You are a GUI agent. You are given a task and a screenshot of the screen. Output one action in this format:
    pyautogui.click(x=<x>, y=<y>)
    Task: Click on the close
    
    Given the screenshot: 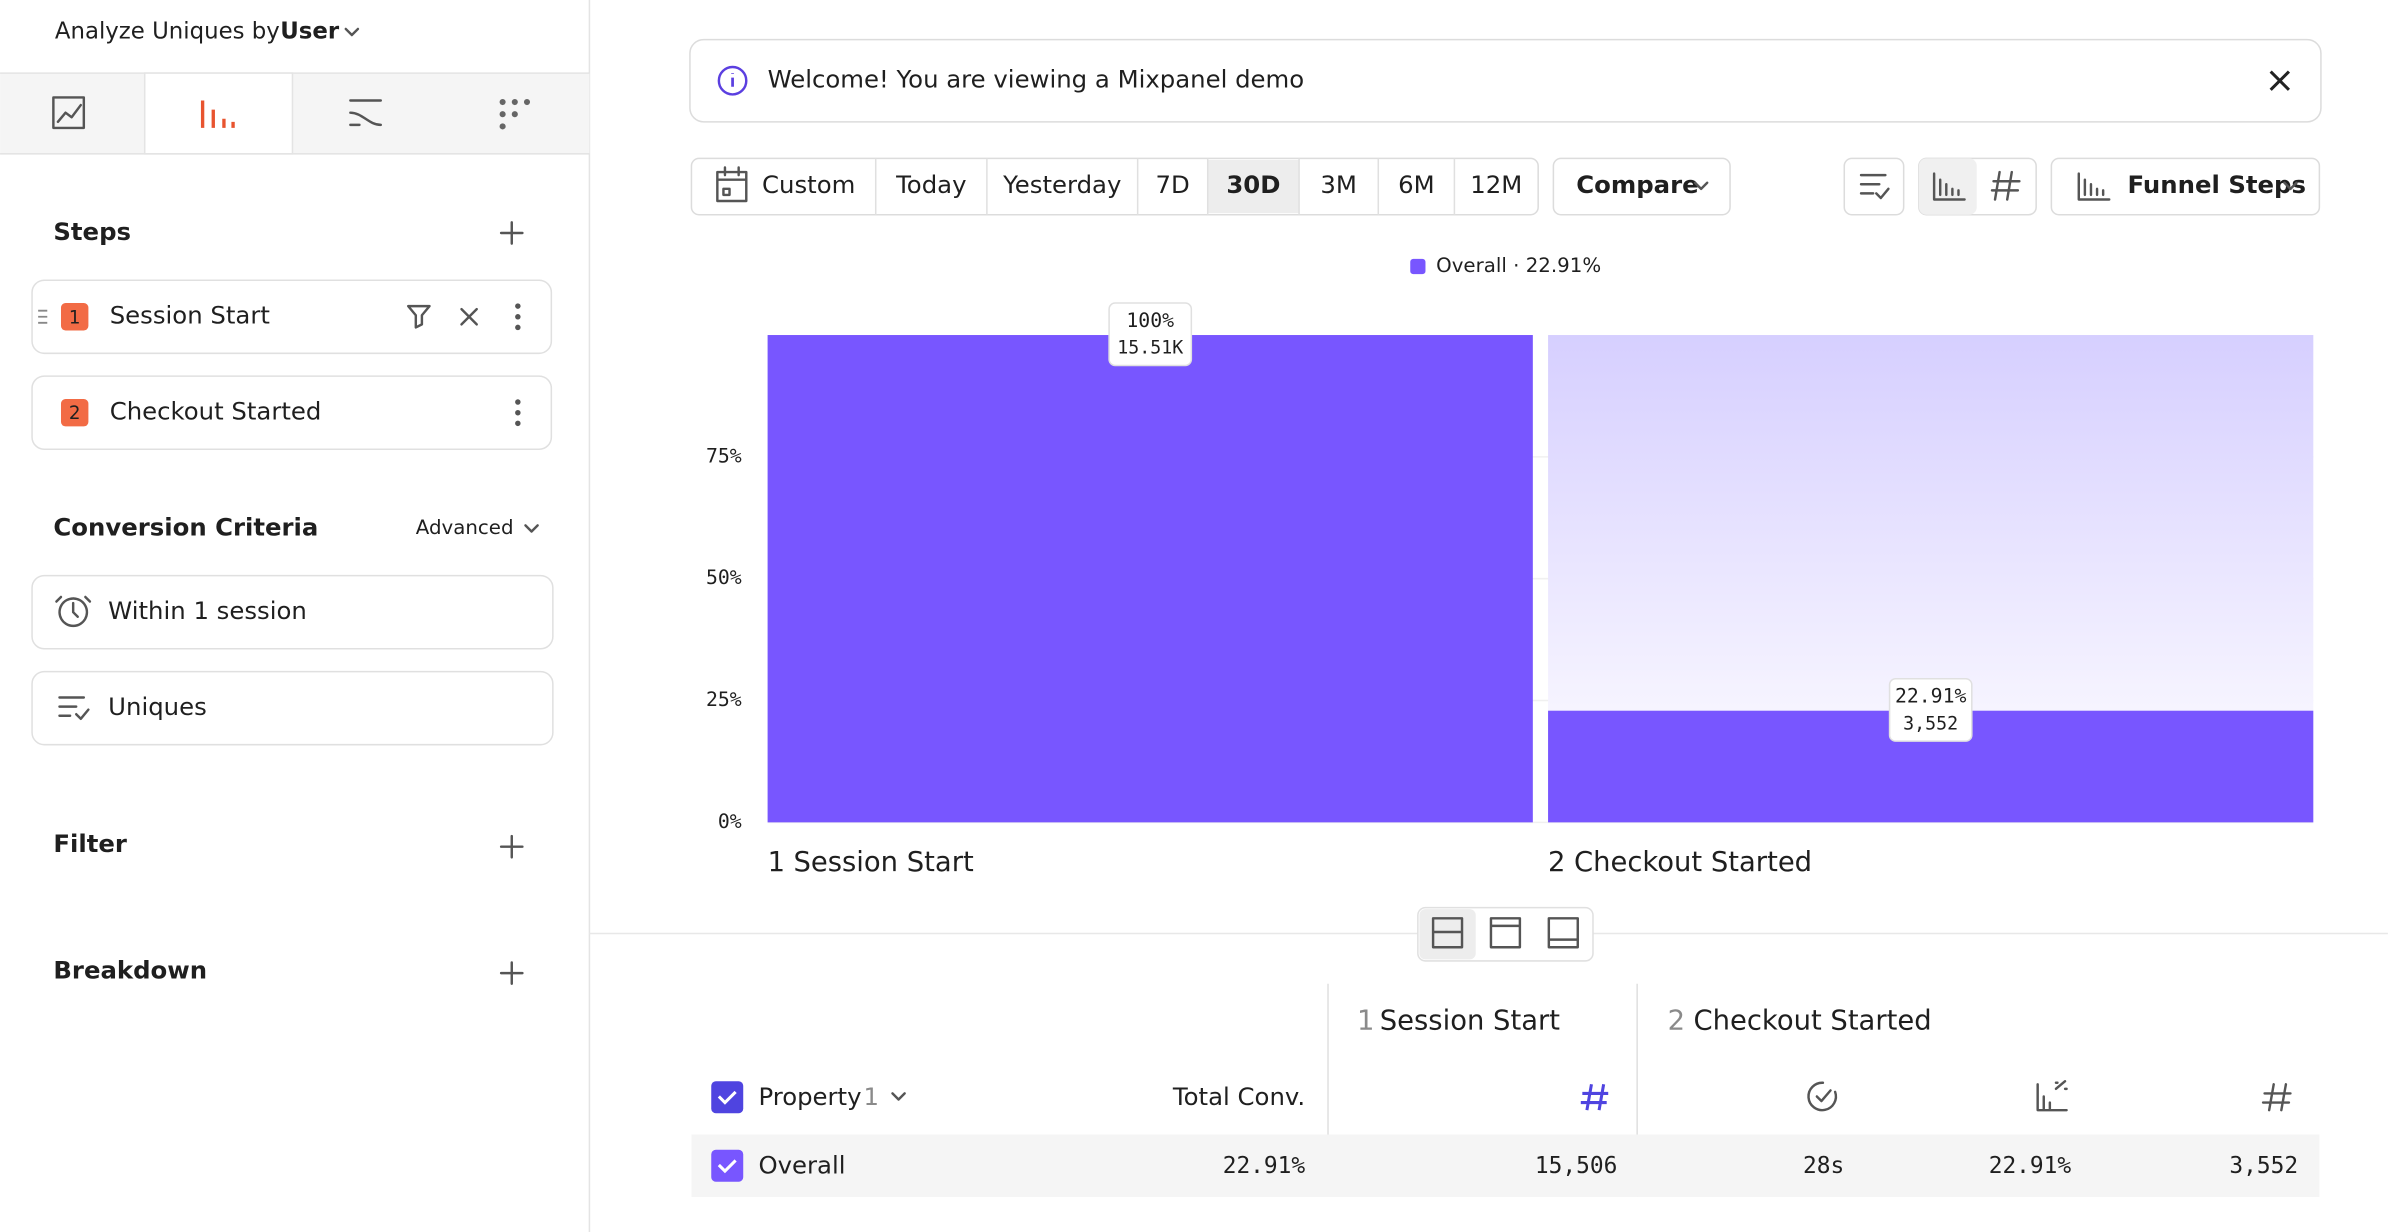 What is the action you would take?
    pyautogui.click(x=2280, y=80)
    